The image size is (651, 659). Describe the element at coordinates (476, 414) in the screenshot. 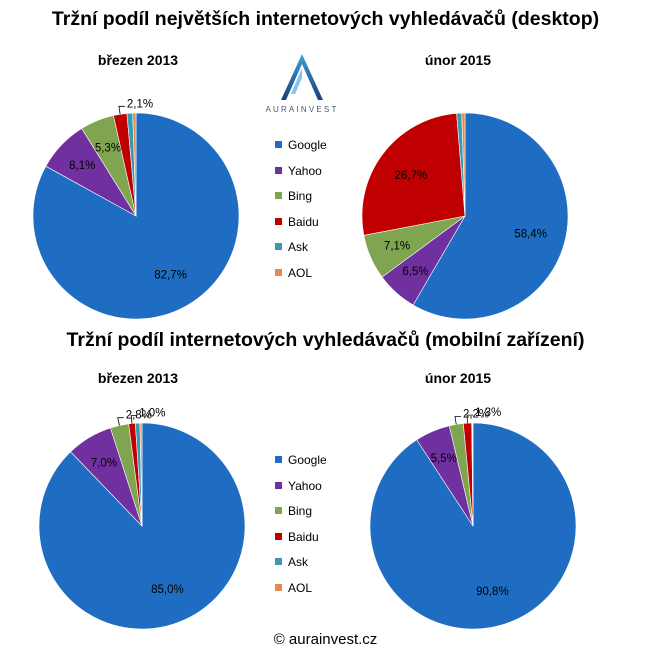

I see `data-label-bing: 2,2%` at that location.